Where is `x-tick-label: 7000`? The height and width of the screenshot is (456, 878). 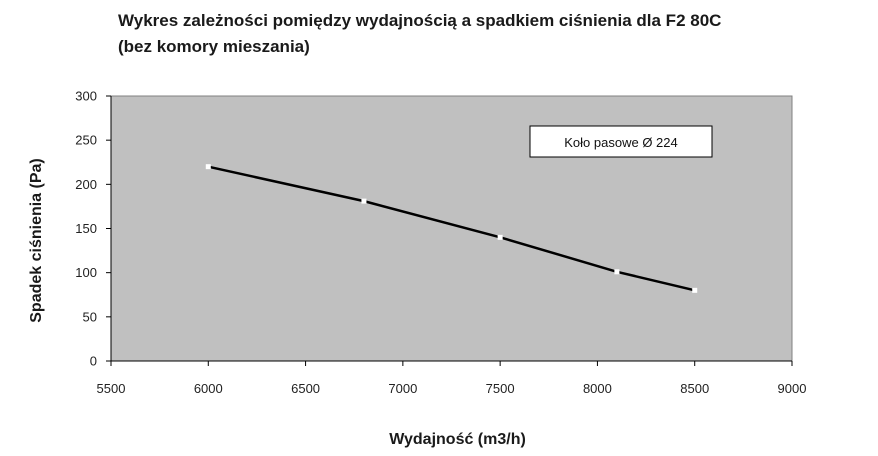 x-tick-label: 7000 is located at coordinates (402, 388).